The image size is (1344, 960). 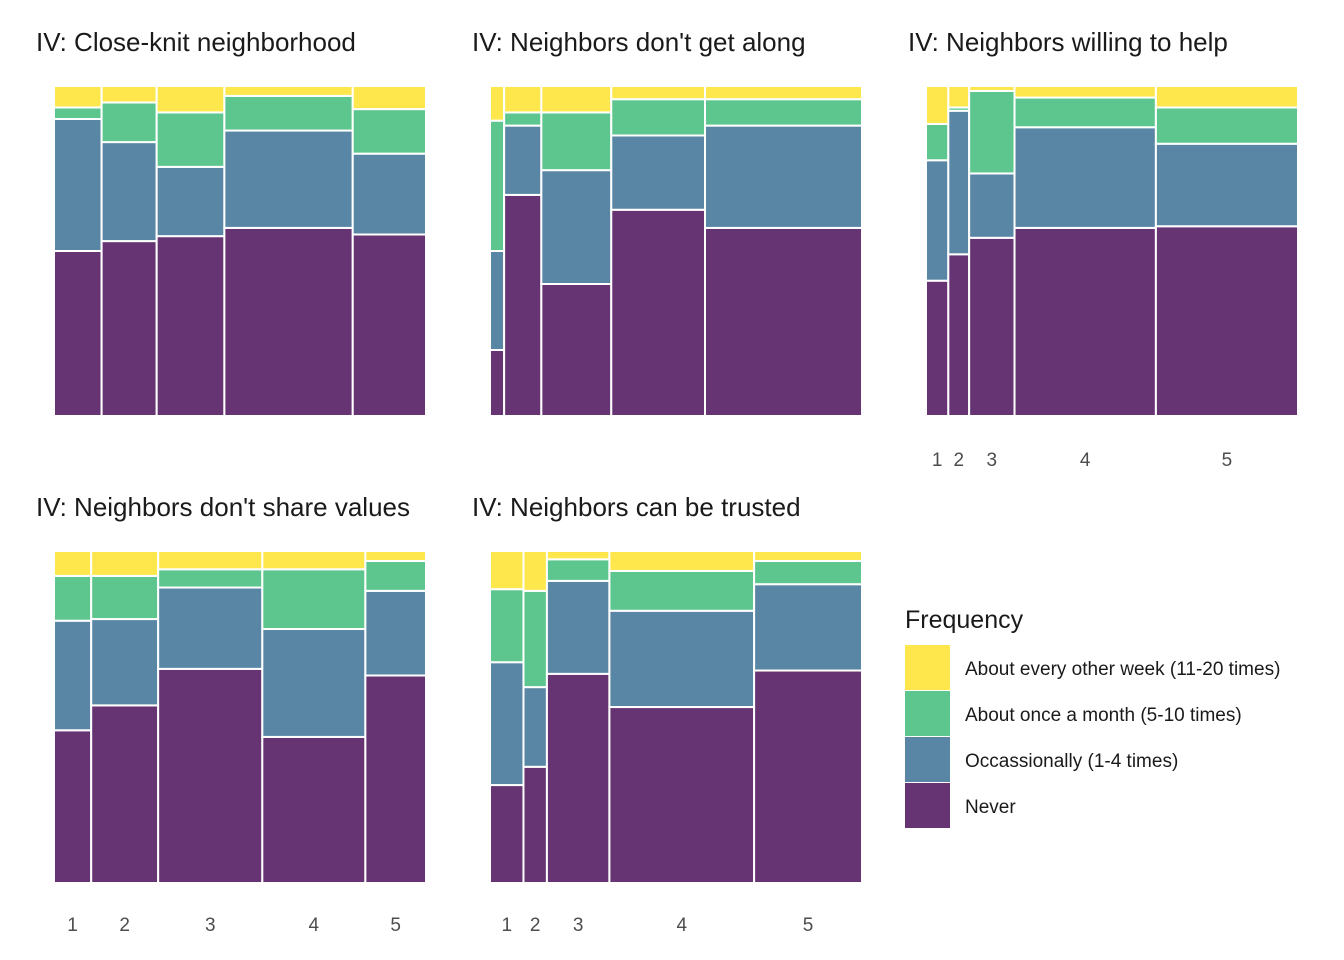 I want to click on x-tick-label: 5, so click(x=1227, y=460).